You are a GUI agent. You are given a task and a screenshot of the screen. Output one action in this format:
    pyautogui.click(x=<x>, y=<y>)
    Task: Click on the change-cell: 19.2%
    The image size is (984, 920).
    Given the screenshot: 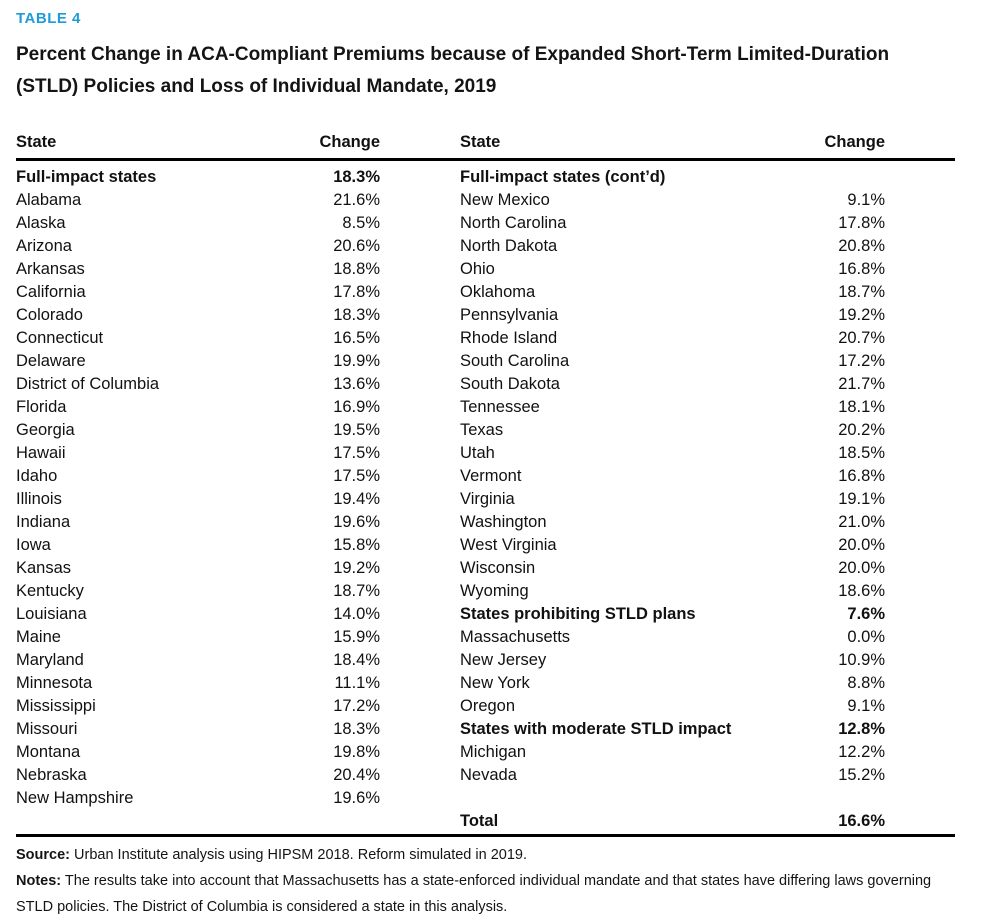 What is the action you would take?
    pyautogui.click(x=861, y=315)
    